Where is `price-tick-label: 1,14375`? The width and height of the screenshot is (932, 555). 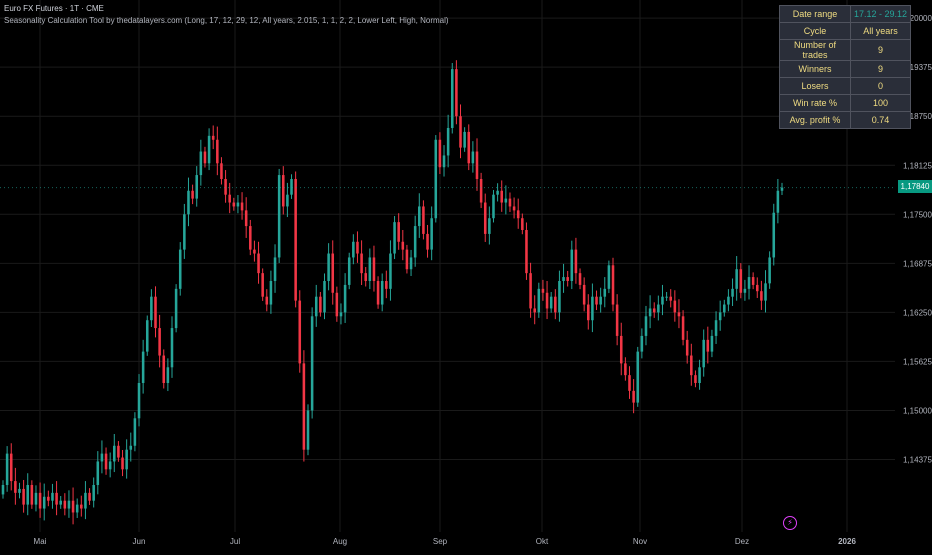 price-tick-label: 1,14375 is located at coordinates (917, 459).